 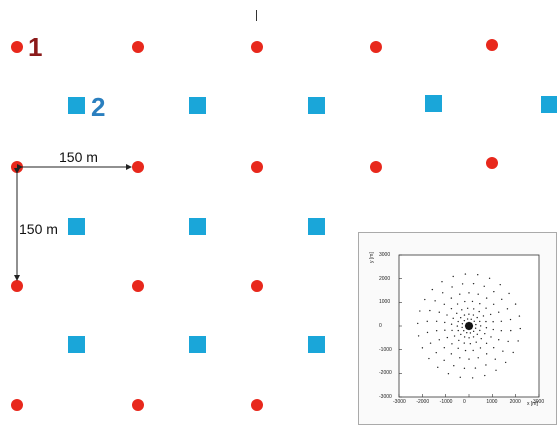 What do you see at coordinates (446, 402) in the screenshot?
I see `inset-x-tick-label: -1000` at bounding box center [446, 402].